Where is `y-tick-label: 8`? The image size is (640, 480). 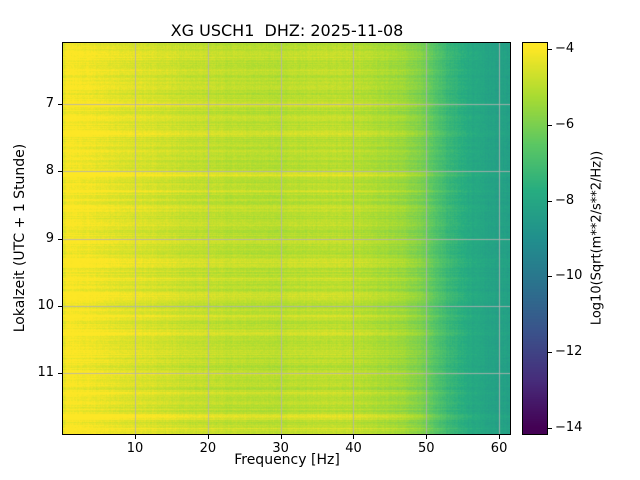
y-tick-label: 8 is located at coordinates (49, 171).